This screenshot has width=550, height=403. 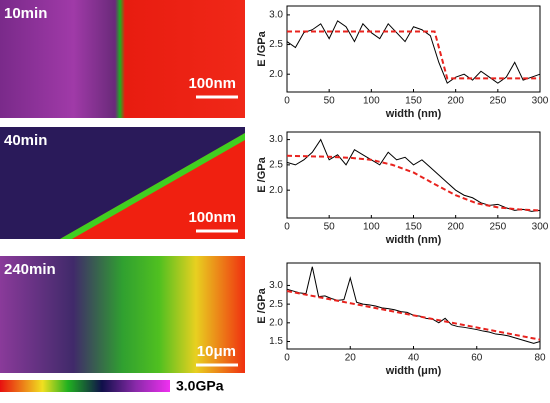 What do you see at coordinates (540, 358) in the screenshot?
I see `x-tick-label: 80` at bounding box center [540, 358].